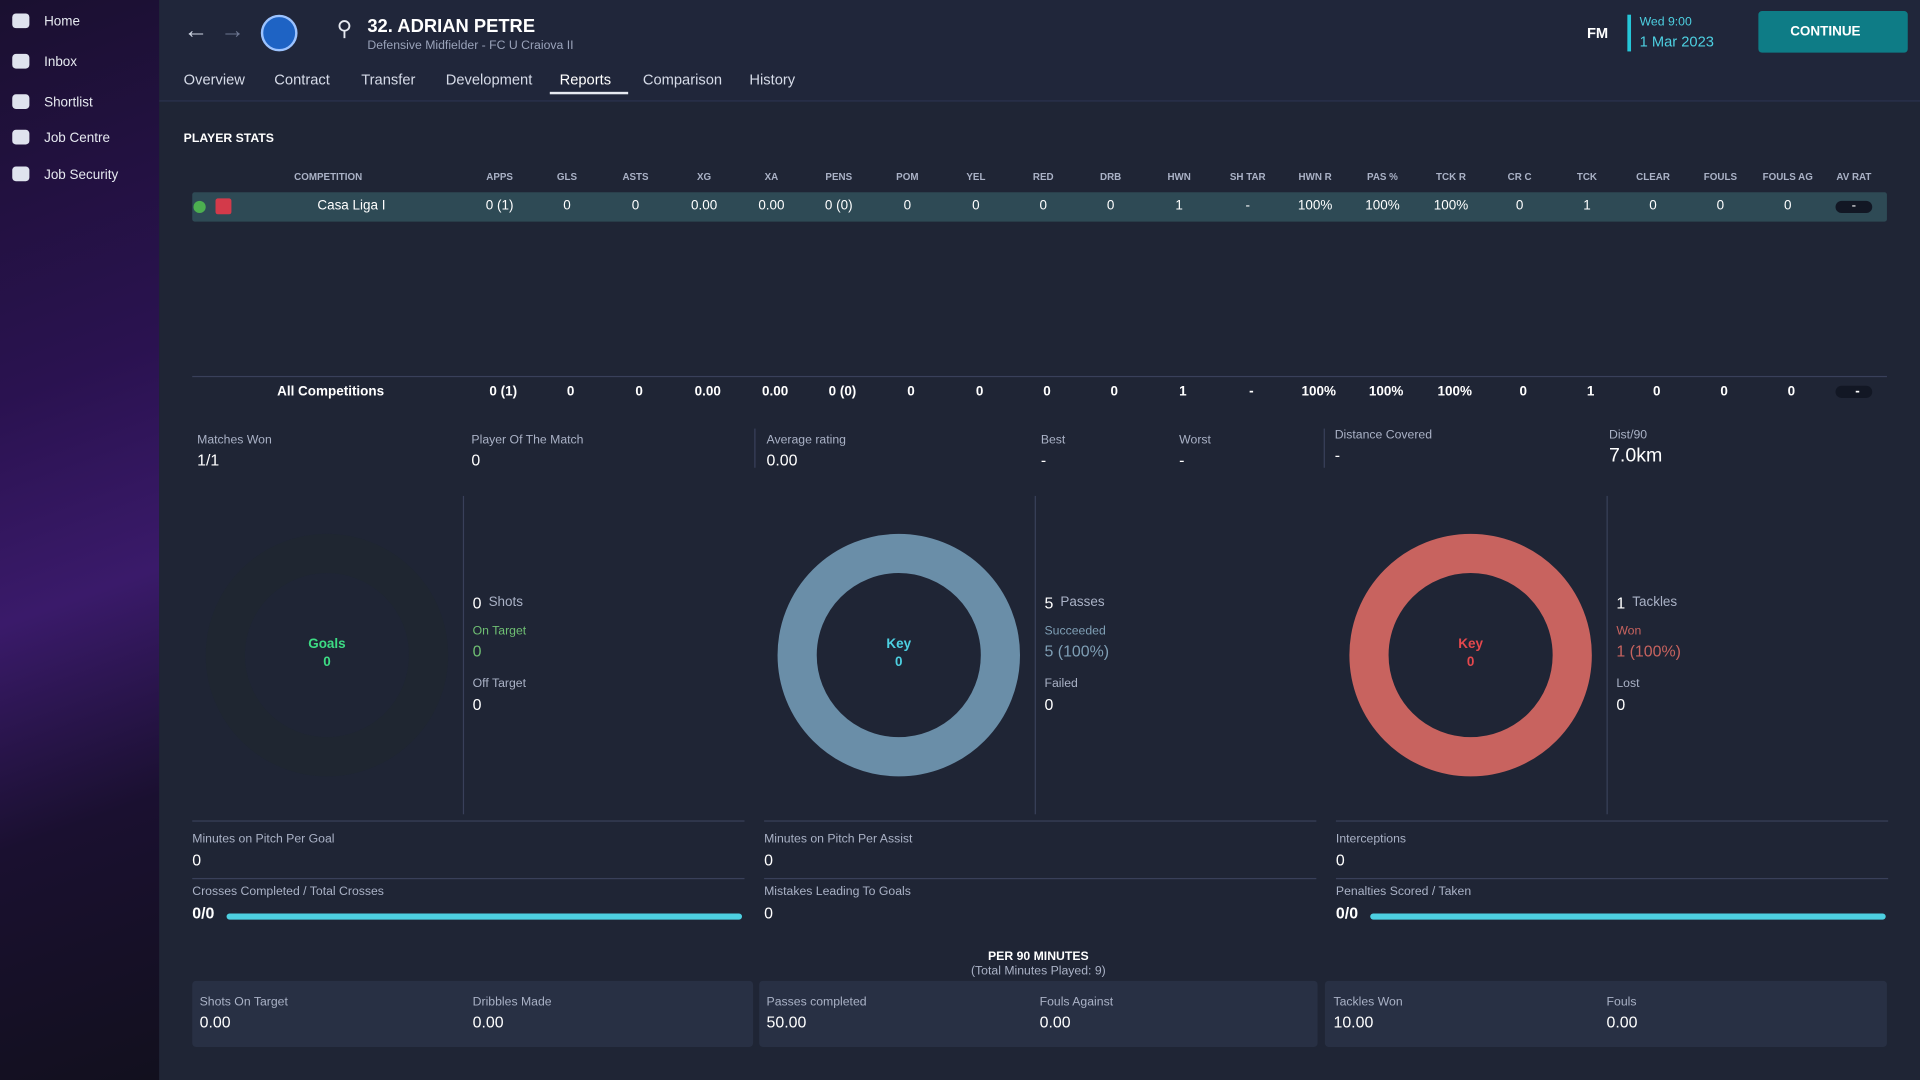 This screenshot has width=1920, height=1080. I want to click on nav-item: Job Centre, so click(77, 138).